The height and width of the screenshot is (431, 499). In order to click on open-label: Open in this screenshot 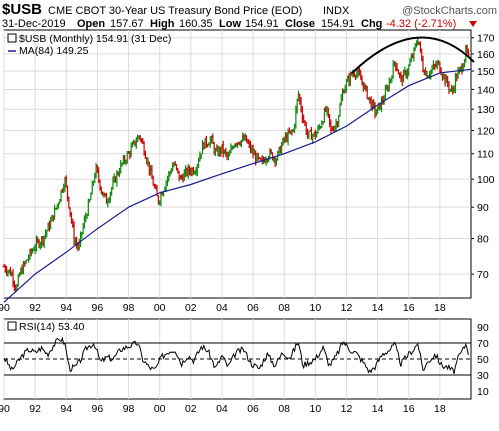, I will do `click(91, 24)`.